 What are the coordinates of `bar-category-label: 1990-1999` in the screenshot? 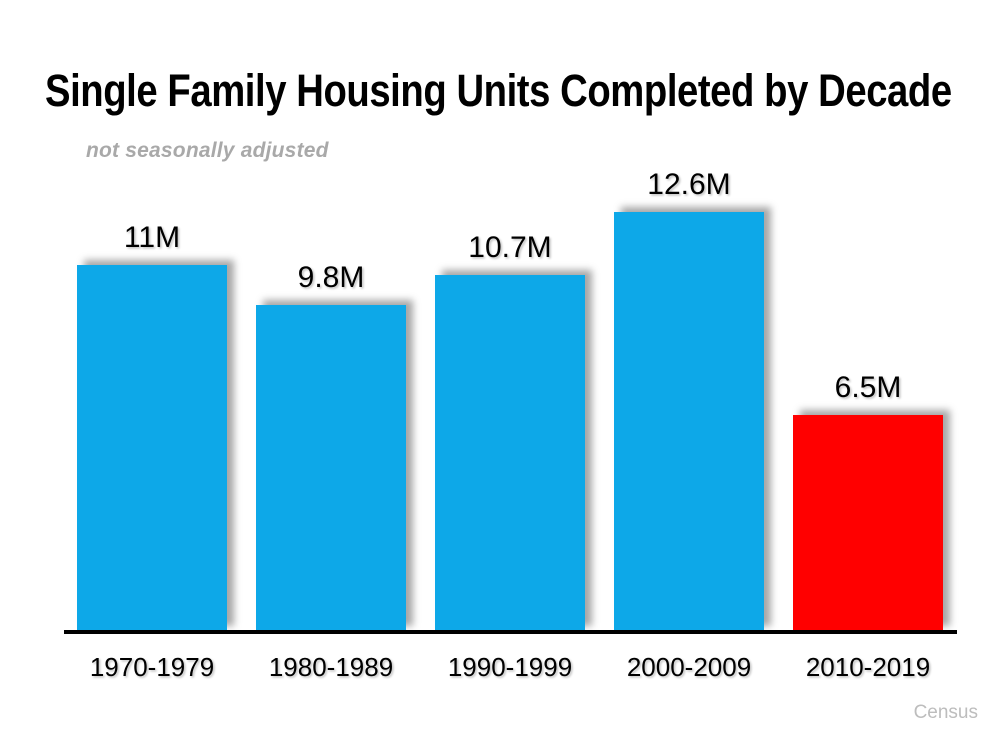 It's located at (510, 667).